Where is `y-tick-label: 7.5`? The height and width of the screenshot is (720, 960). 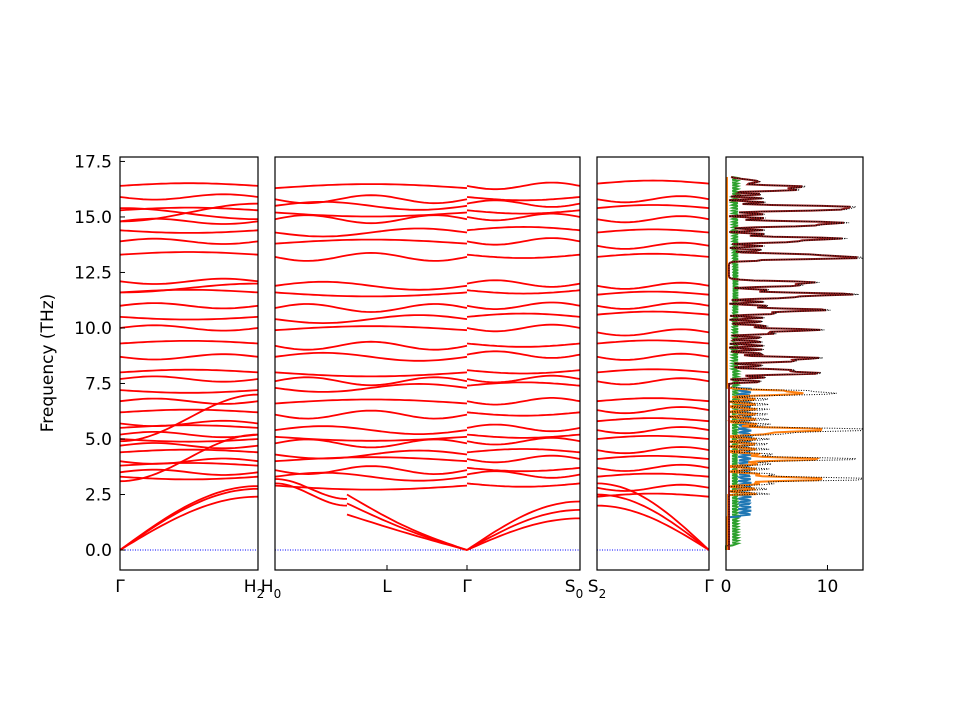
y-tick-label: 7.5 is located at coordinates (98, 384).